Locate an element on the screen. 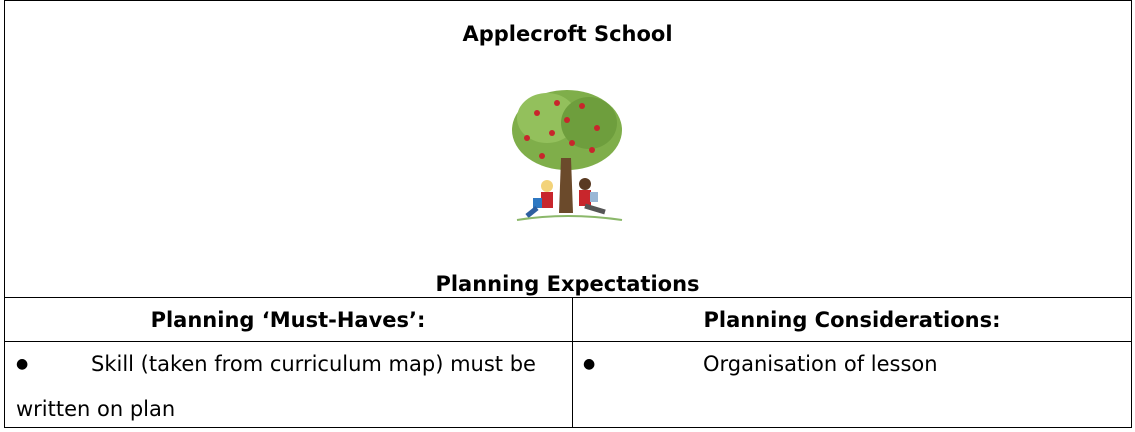 Image resolution: width=1135 pixels, height=432 pixels. grass is located at coordinates (569, 218).